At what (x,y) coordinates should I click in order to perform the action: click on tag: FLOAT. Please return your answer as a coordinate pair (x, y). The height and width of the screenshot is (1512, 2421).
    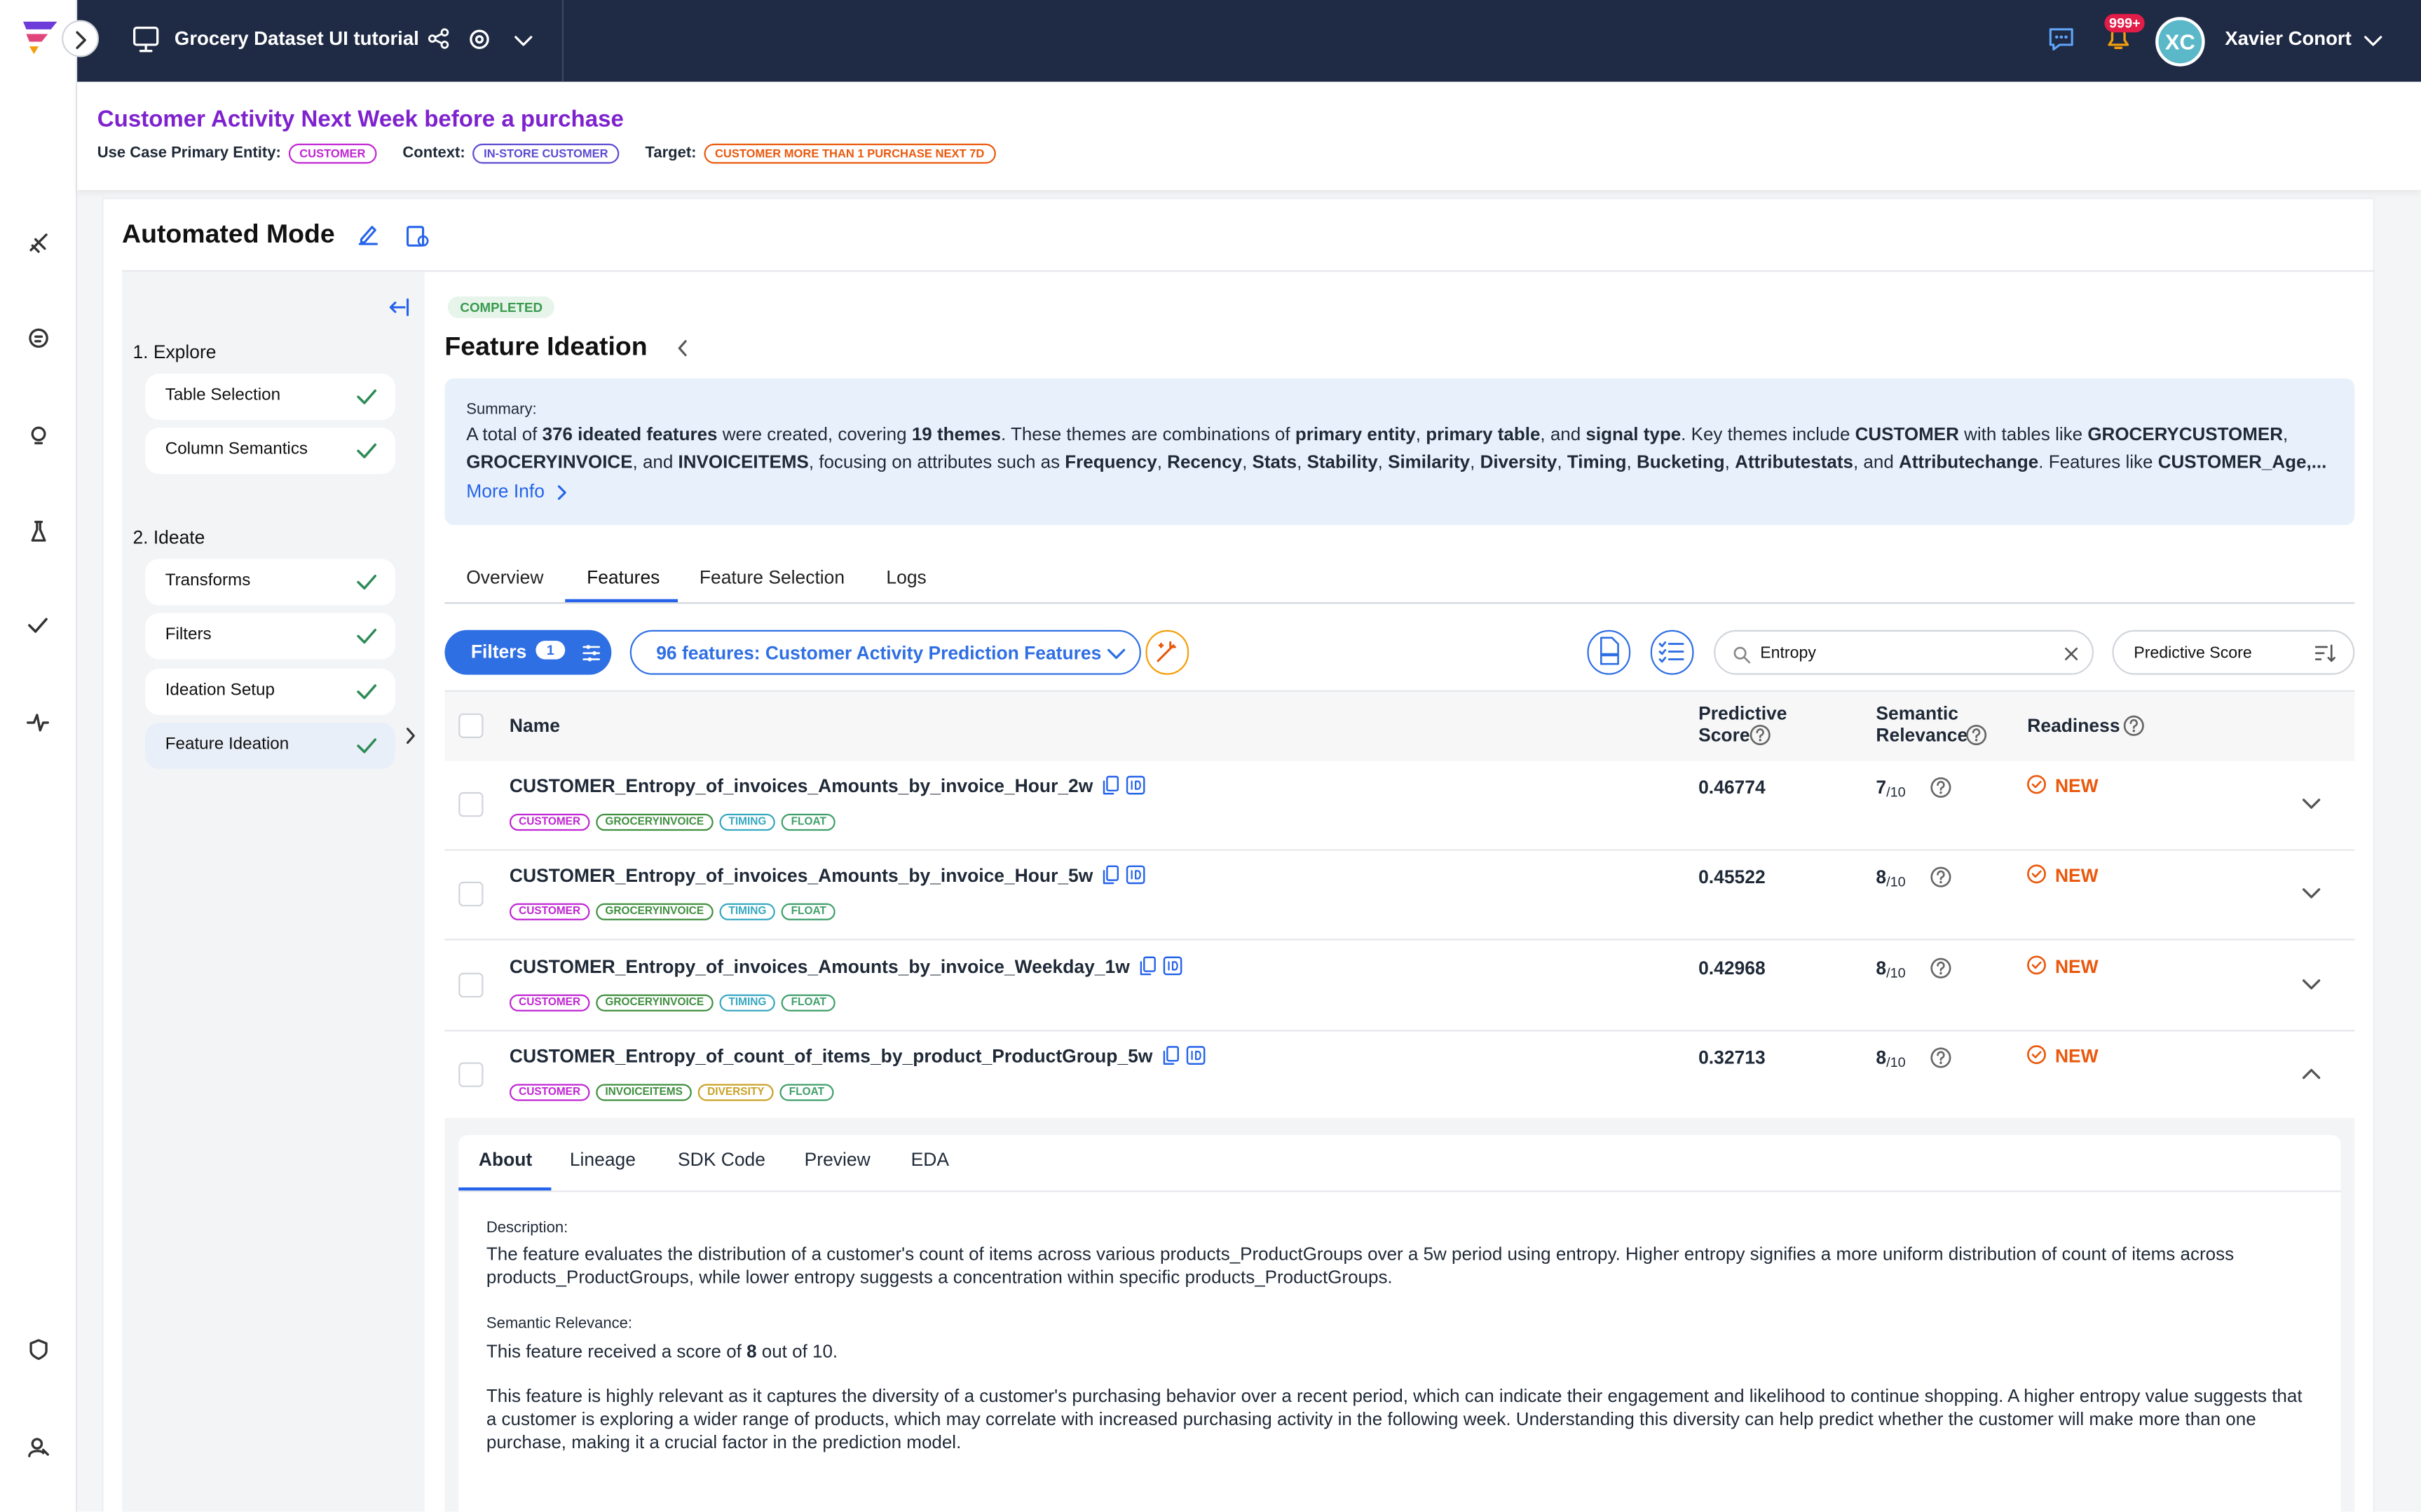
    Looking at the image, I should click on (809, 822).